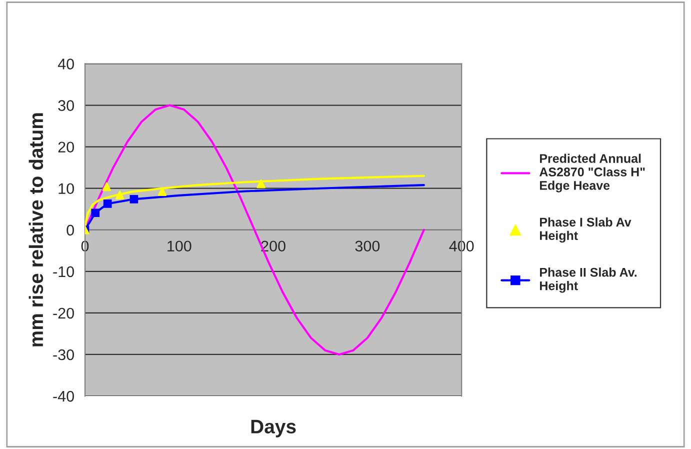  Describe the element at coordinates (66, 64) in the screenshot. I see `y-tick-label: 40` at that location.